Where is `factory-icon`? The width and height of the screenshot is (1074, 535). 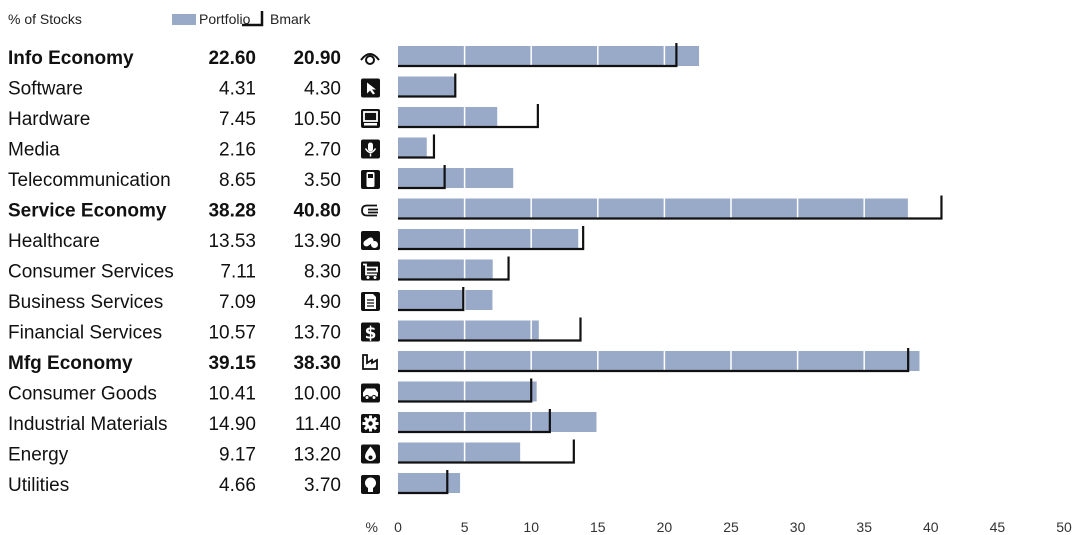 factory-icon is located at coordinates (370, 362).